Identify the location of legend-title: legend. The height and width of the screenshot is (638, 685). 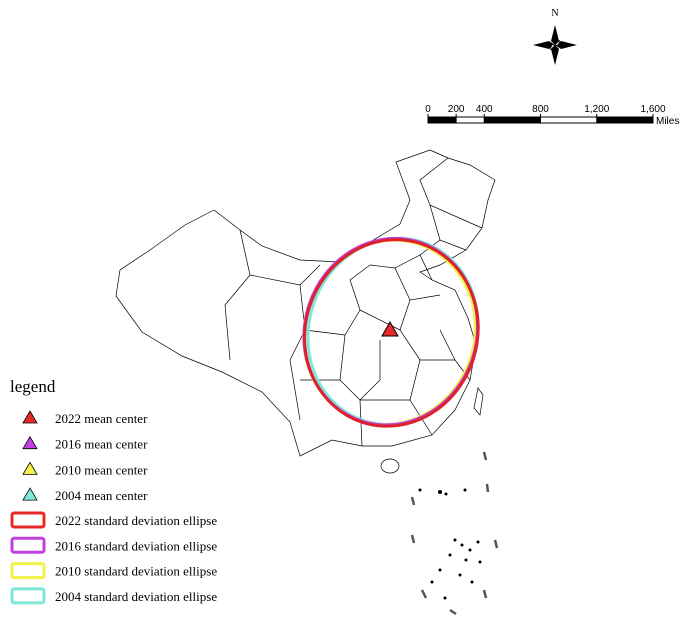
(33, 386).